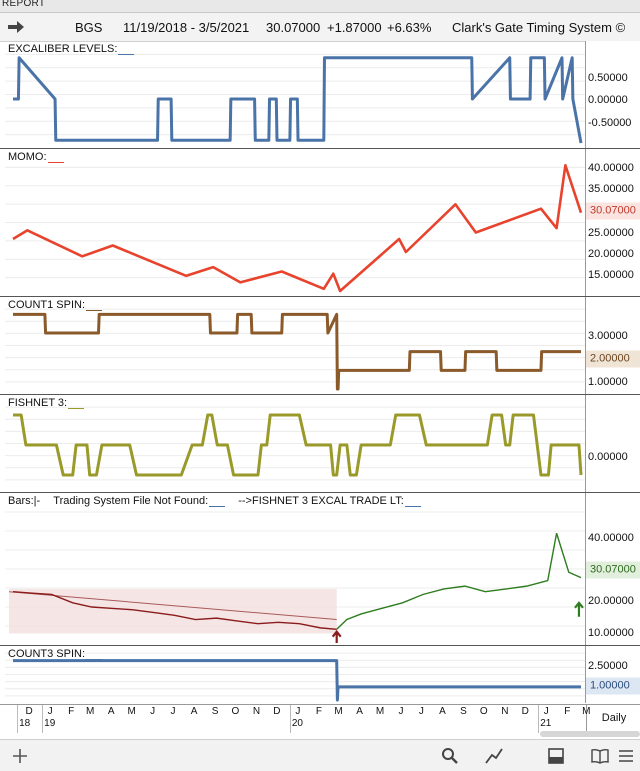  What do you see at coordinates (610, 123) in the screenshot?
I see `axis-tick: -0.50000` at bounding box center [610, 123].